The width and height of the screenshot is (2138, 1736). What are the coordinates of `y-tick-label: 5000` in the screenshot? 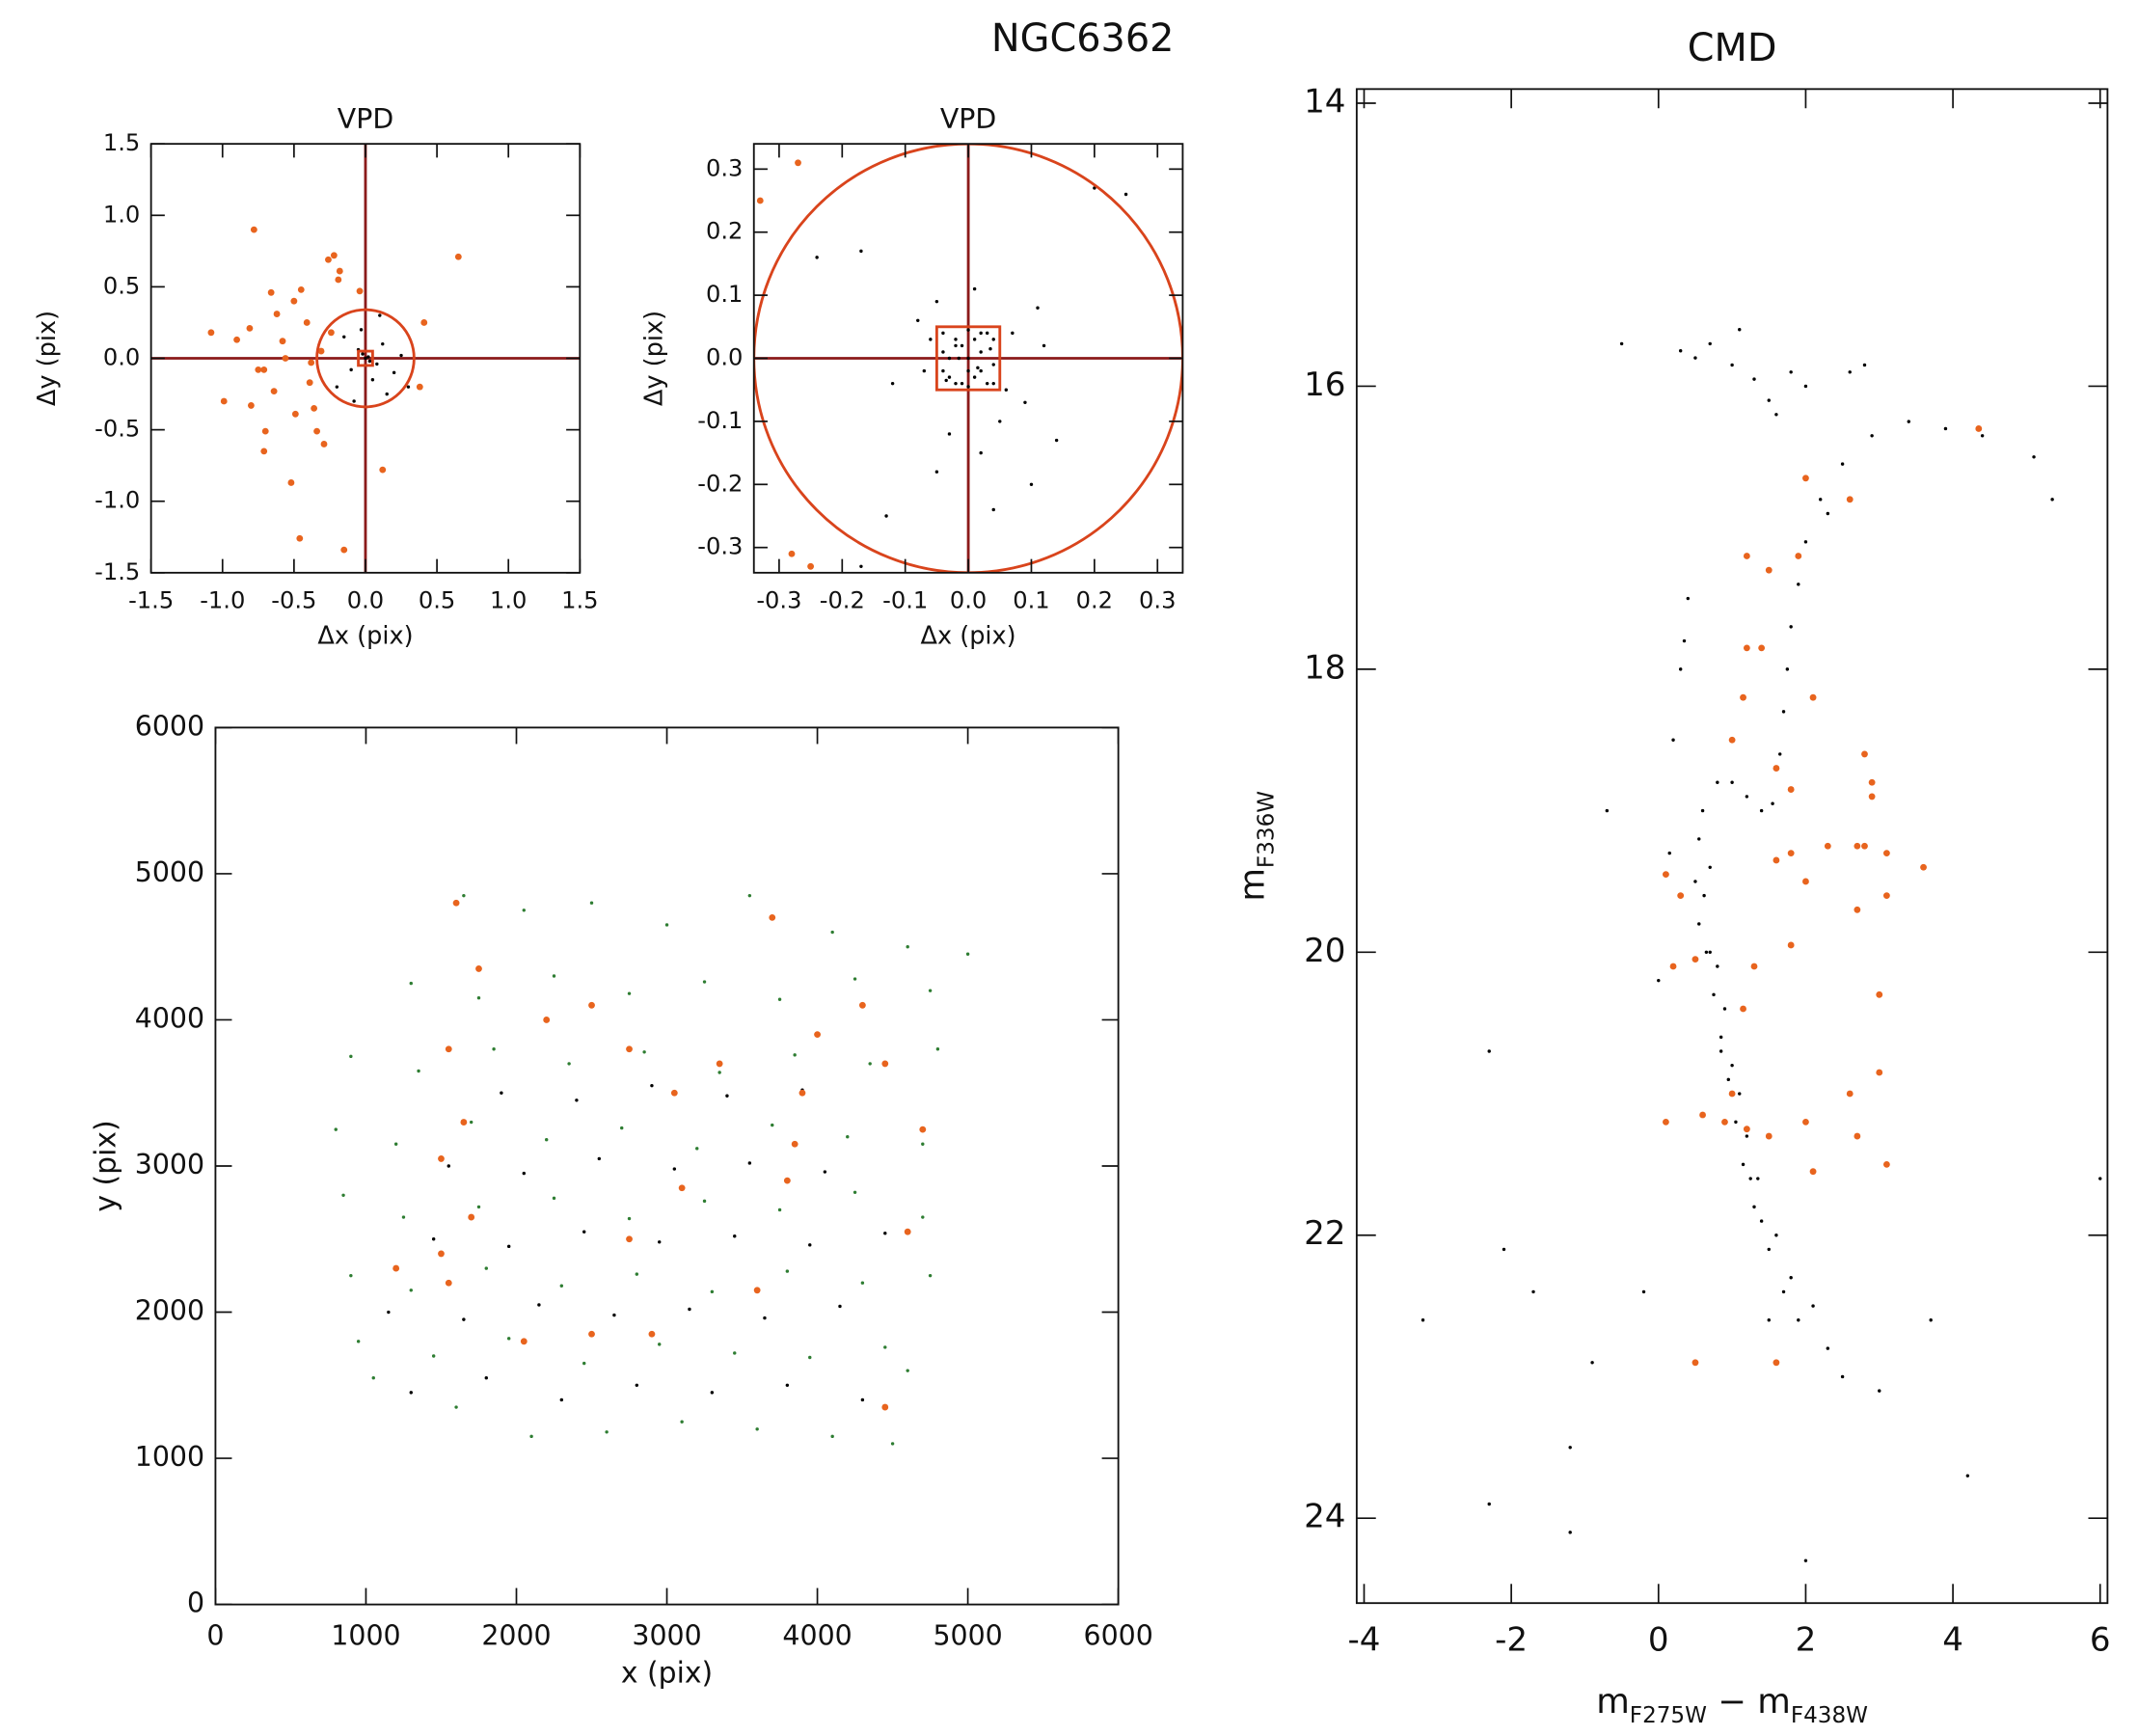 It's located at (169, 872).